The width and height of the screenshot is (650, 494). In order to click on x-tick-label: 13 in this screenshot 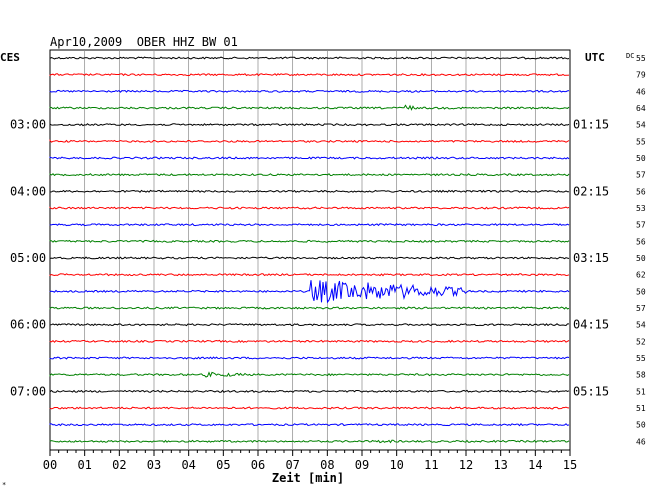, I will do `click(500, 465)`.